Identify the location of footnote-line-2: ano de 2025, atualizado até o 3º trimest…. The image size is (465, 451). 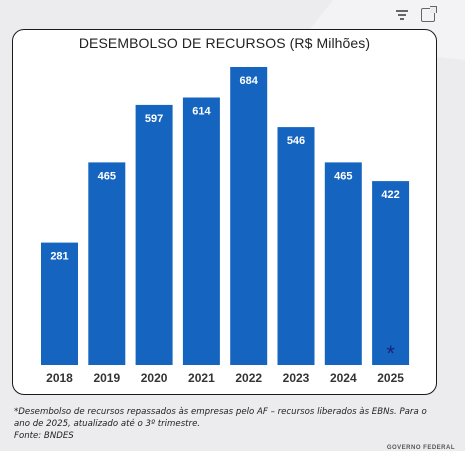
(107, 424).